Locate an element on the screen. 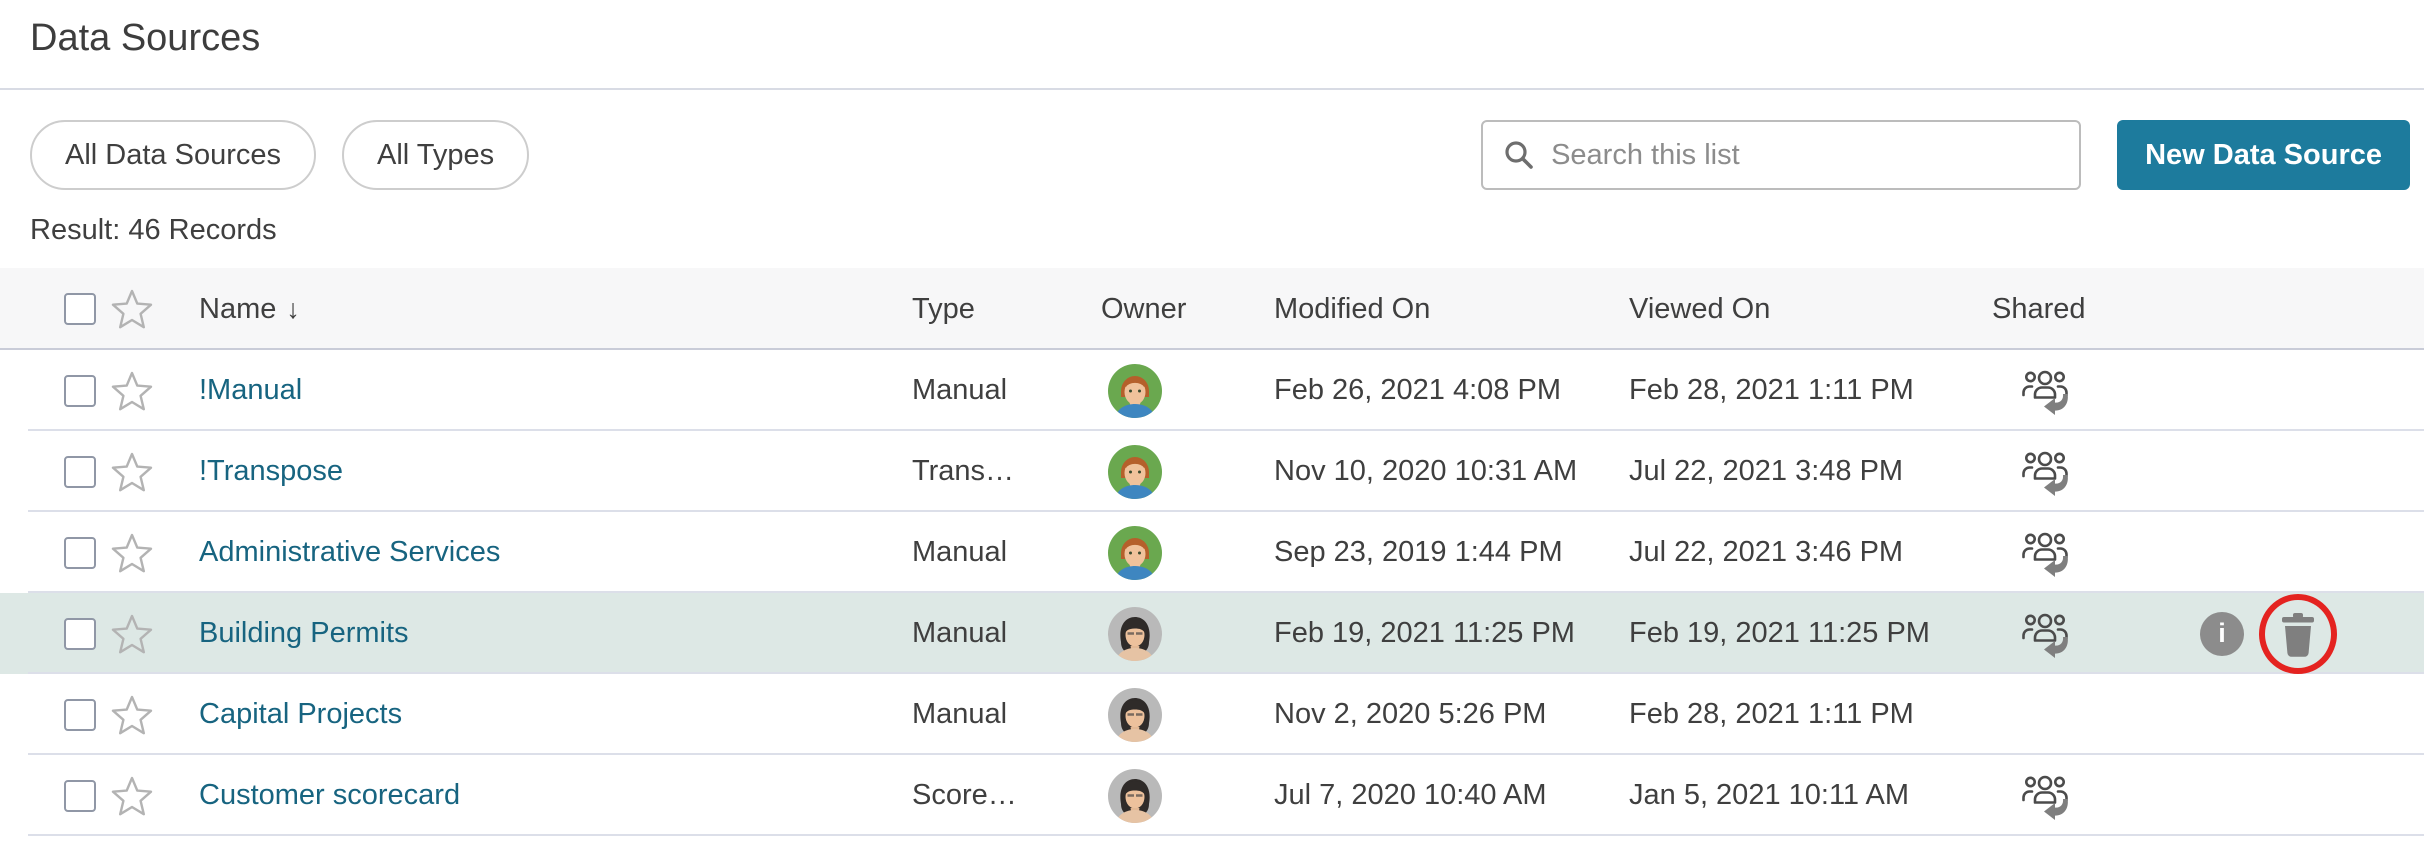 This screenshot has width=2424, height=862. select-all-checkbox is located at coordinates (80, 309).